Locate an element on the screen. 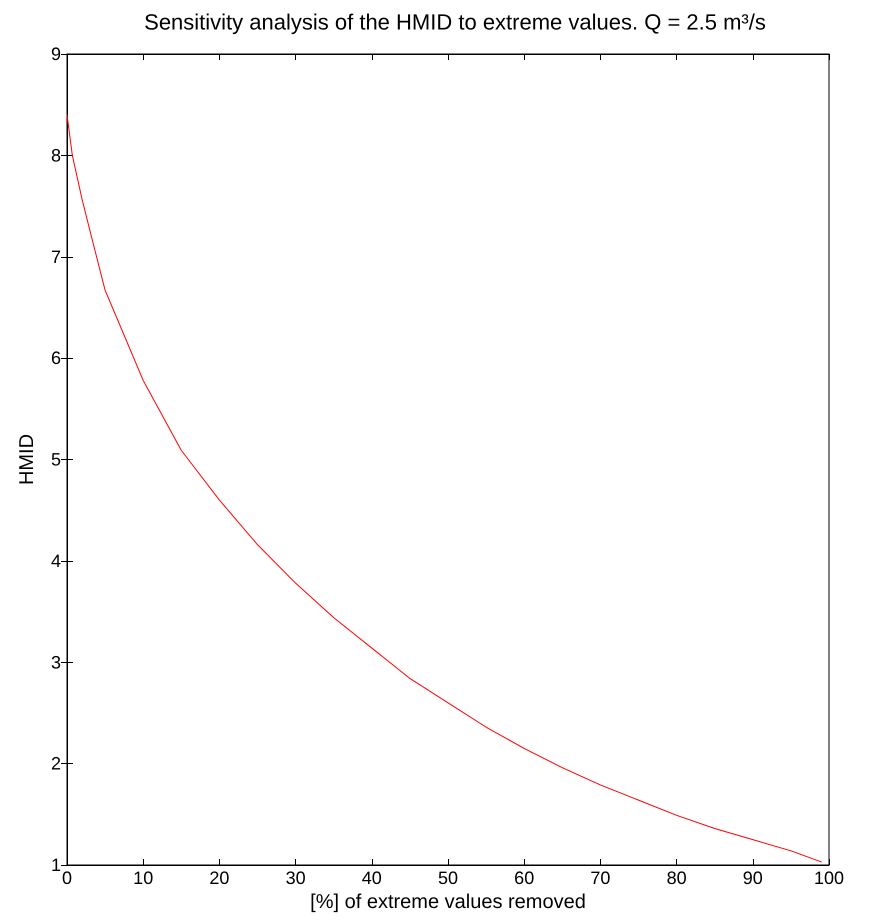  x-axis-title: [%] of extreme values removed is located at coordinates (448, 901).